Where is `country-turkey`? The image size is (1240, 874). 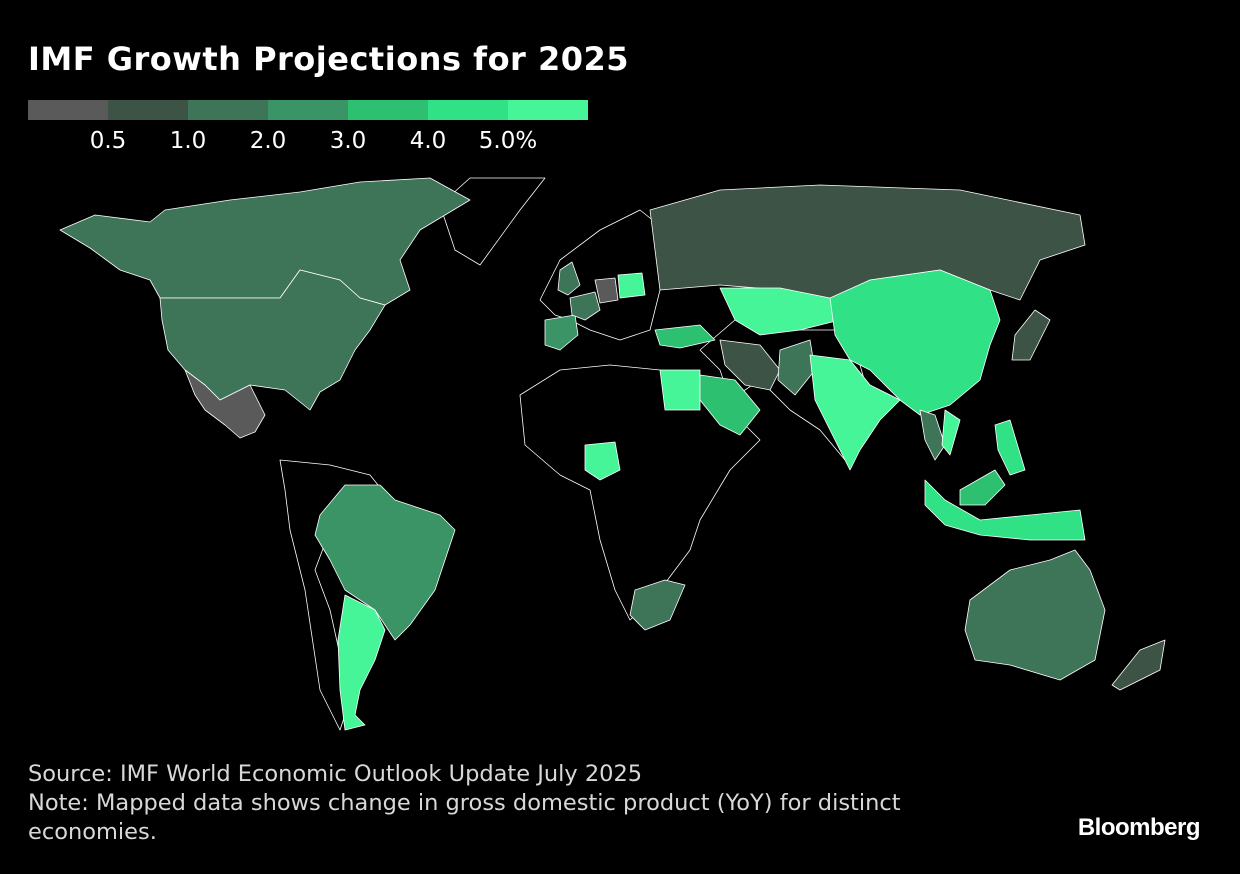 country-turkey is located at coordinates (685, 336).